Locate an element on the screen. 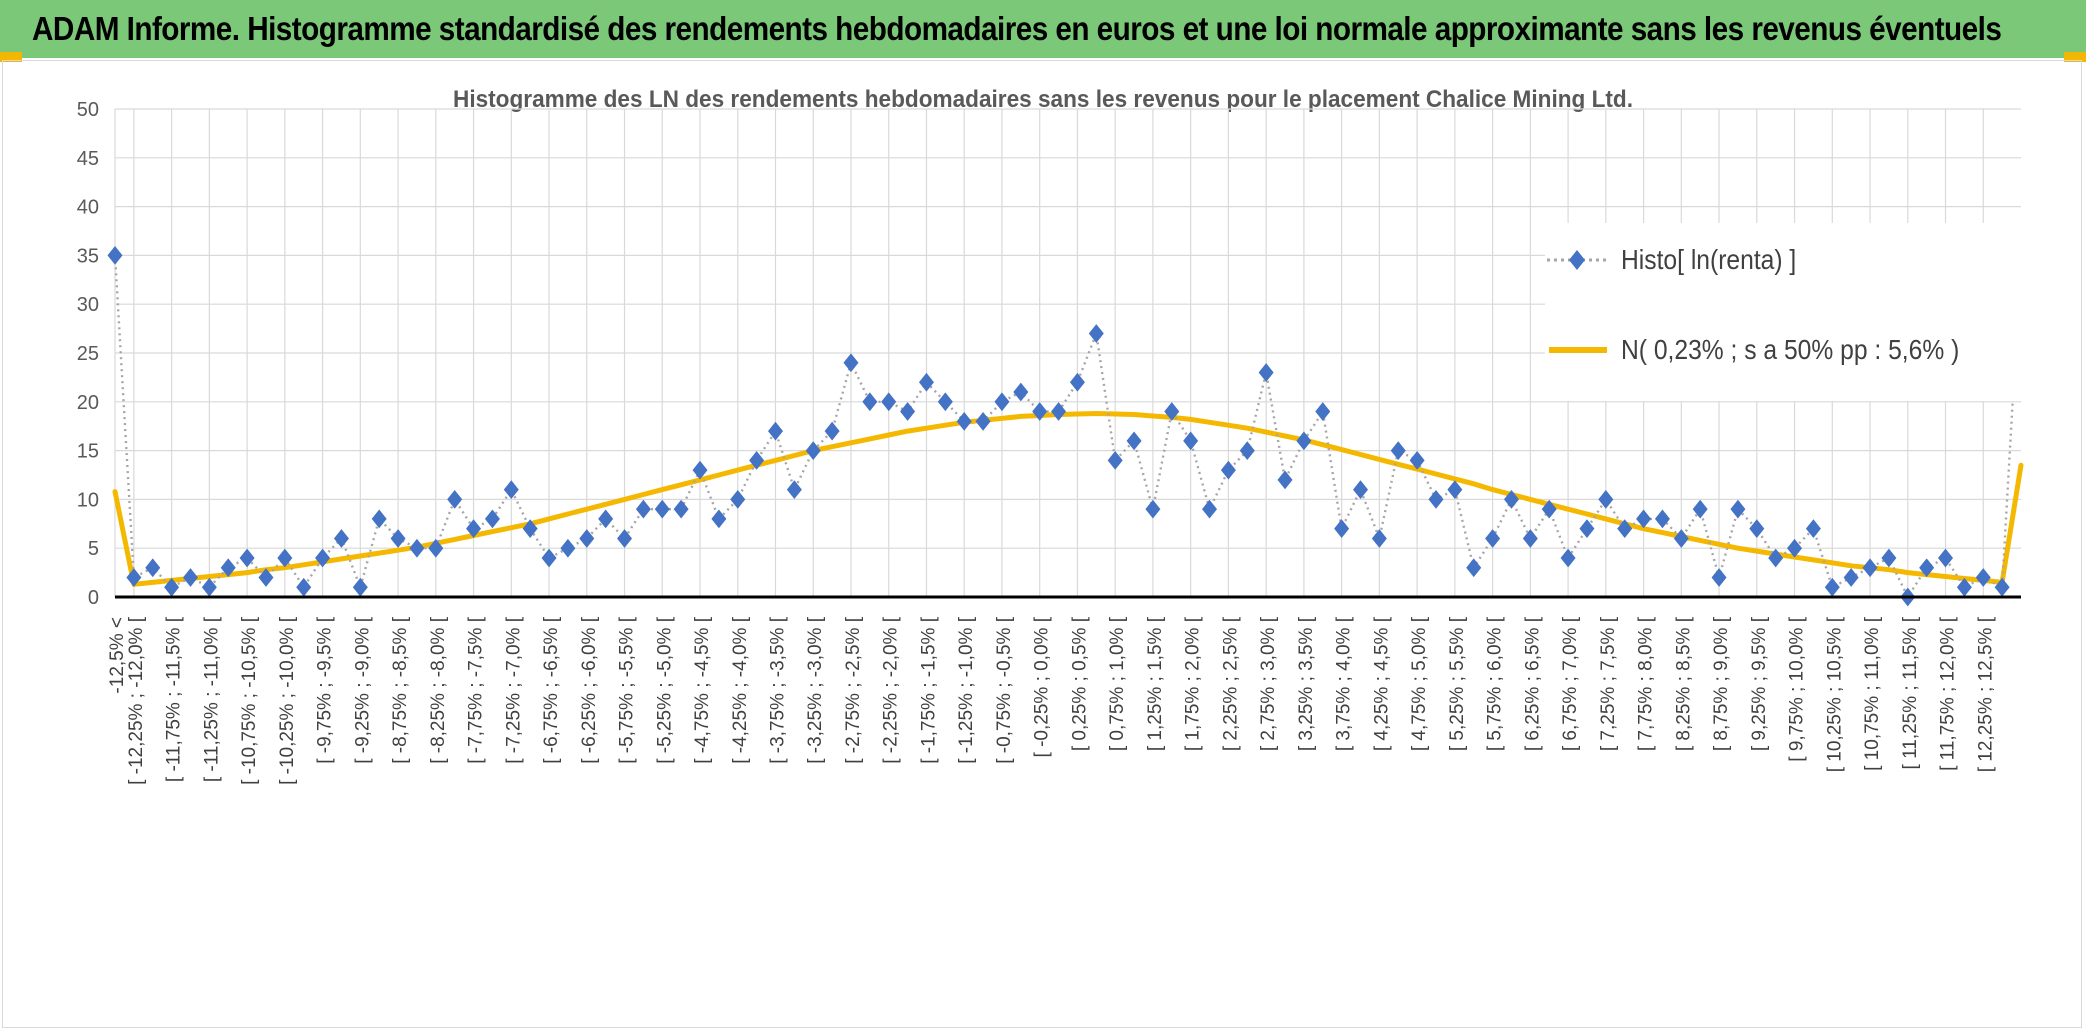 This screenshot has height=1032, width=2086. x-tick-label: [ -12,25% ; -12,0% [ is located at coordinates (136, 700).